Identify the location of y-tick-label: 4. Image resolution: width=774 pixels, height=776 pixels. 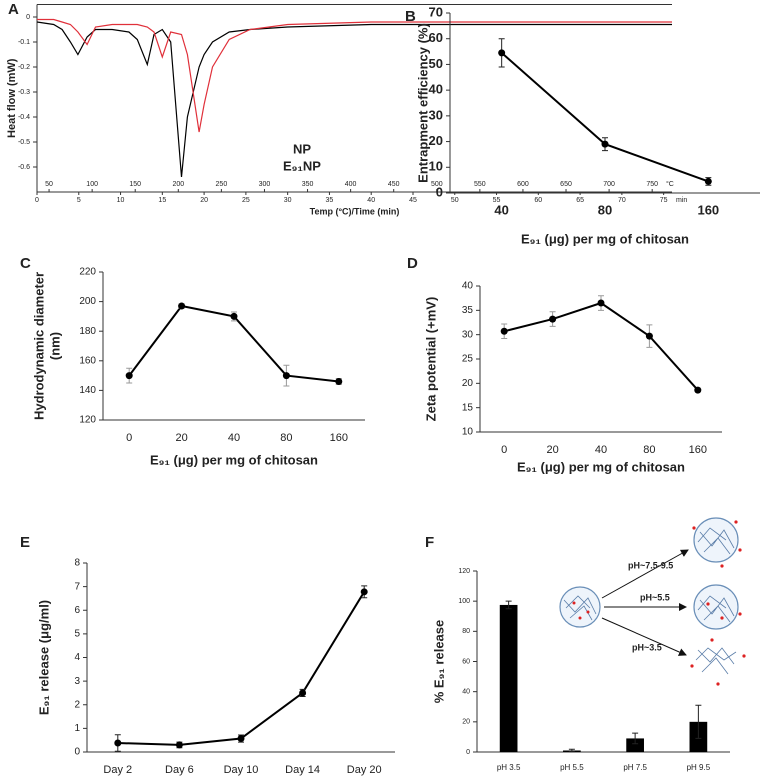
(77, 657).